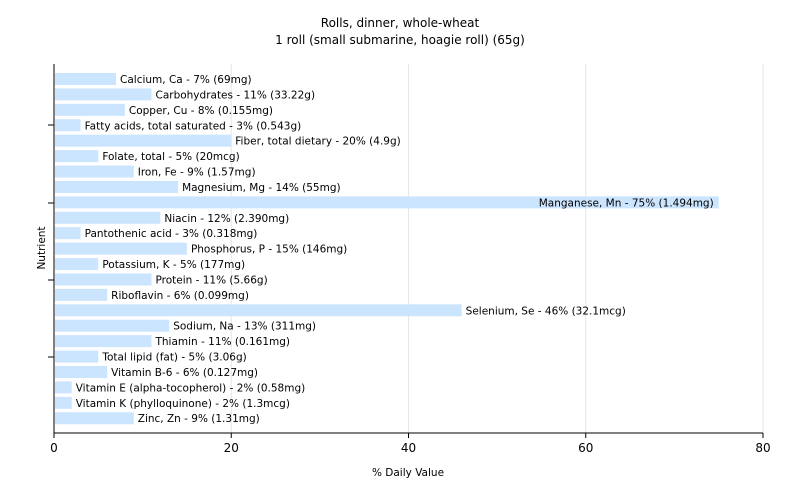  I want to click on bar-label: Magnesium, Mg - 14% (55mg), so click(261, 188).